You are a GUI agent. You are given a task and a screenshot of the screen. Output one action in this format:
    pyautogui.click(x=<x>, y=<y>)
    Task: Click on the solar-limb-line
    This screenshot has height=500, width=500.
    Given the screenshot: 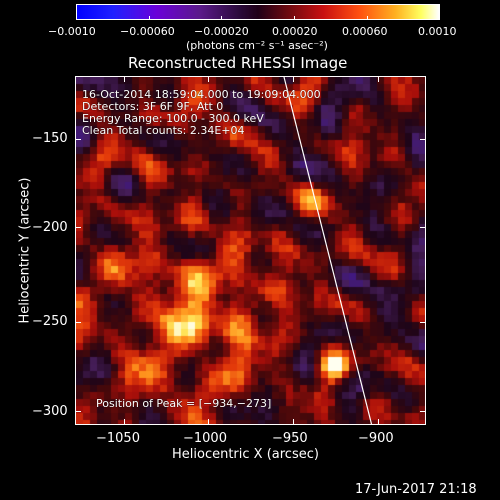 What is the action you would take?
    pyautogui.click(x=328, y=250)
    